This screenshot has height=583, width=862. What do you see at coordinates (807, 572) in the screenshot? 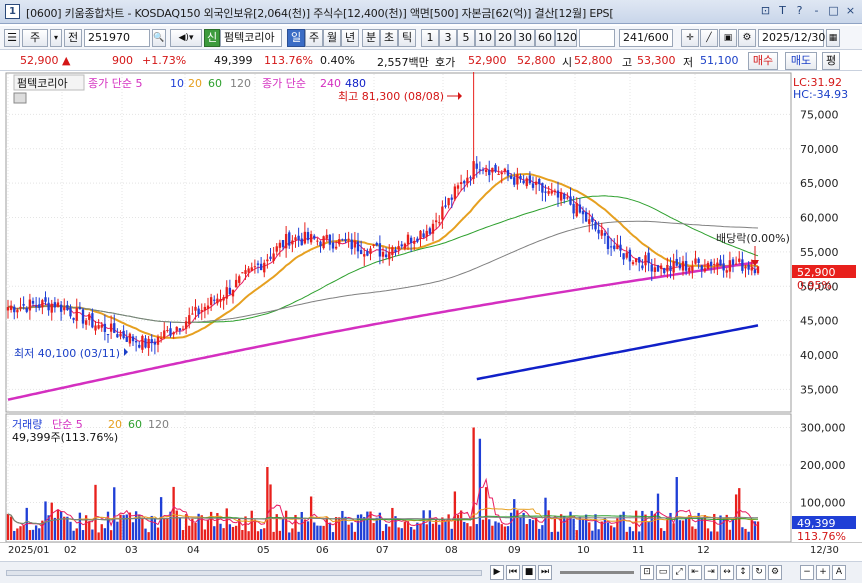
I see `zoom-out-icon: −` at bounding box center [807, 572].